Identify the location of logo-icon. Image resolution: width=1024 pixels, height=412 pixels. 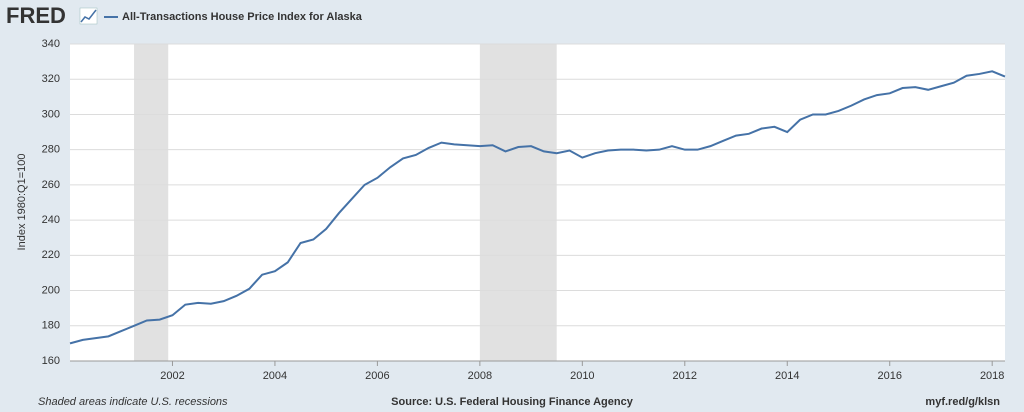
(88, 16).